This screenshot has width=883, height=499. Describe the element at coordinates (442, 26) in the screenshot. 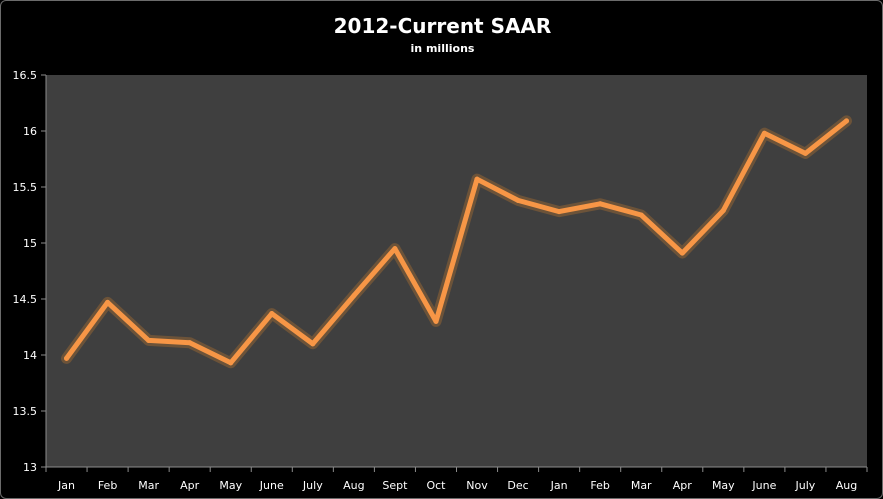

I see `chart-title: 2012-Current SAAR` at that location.